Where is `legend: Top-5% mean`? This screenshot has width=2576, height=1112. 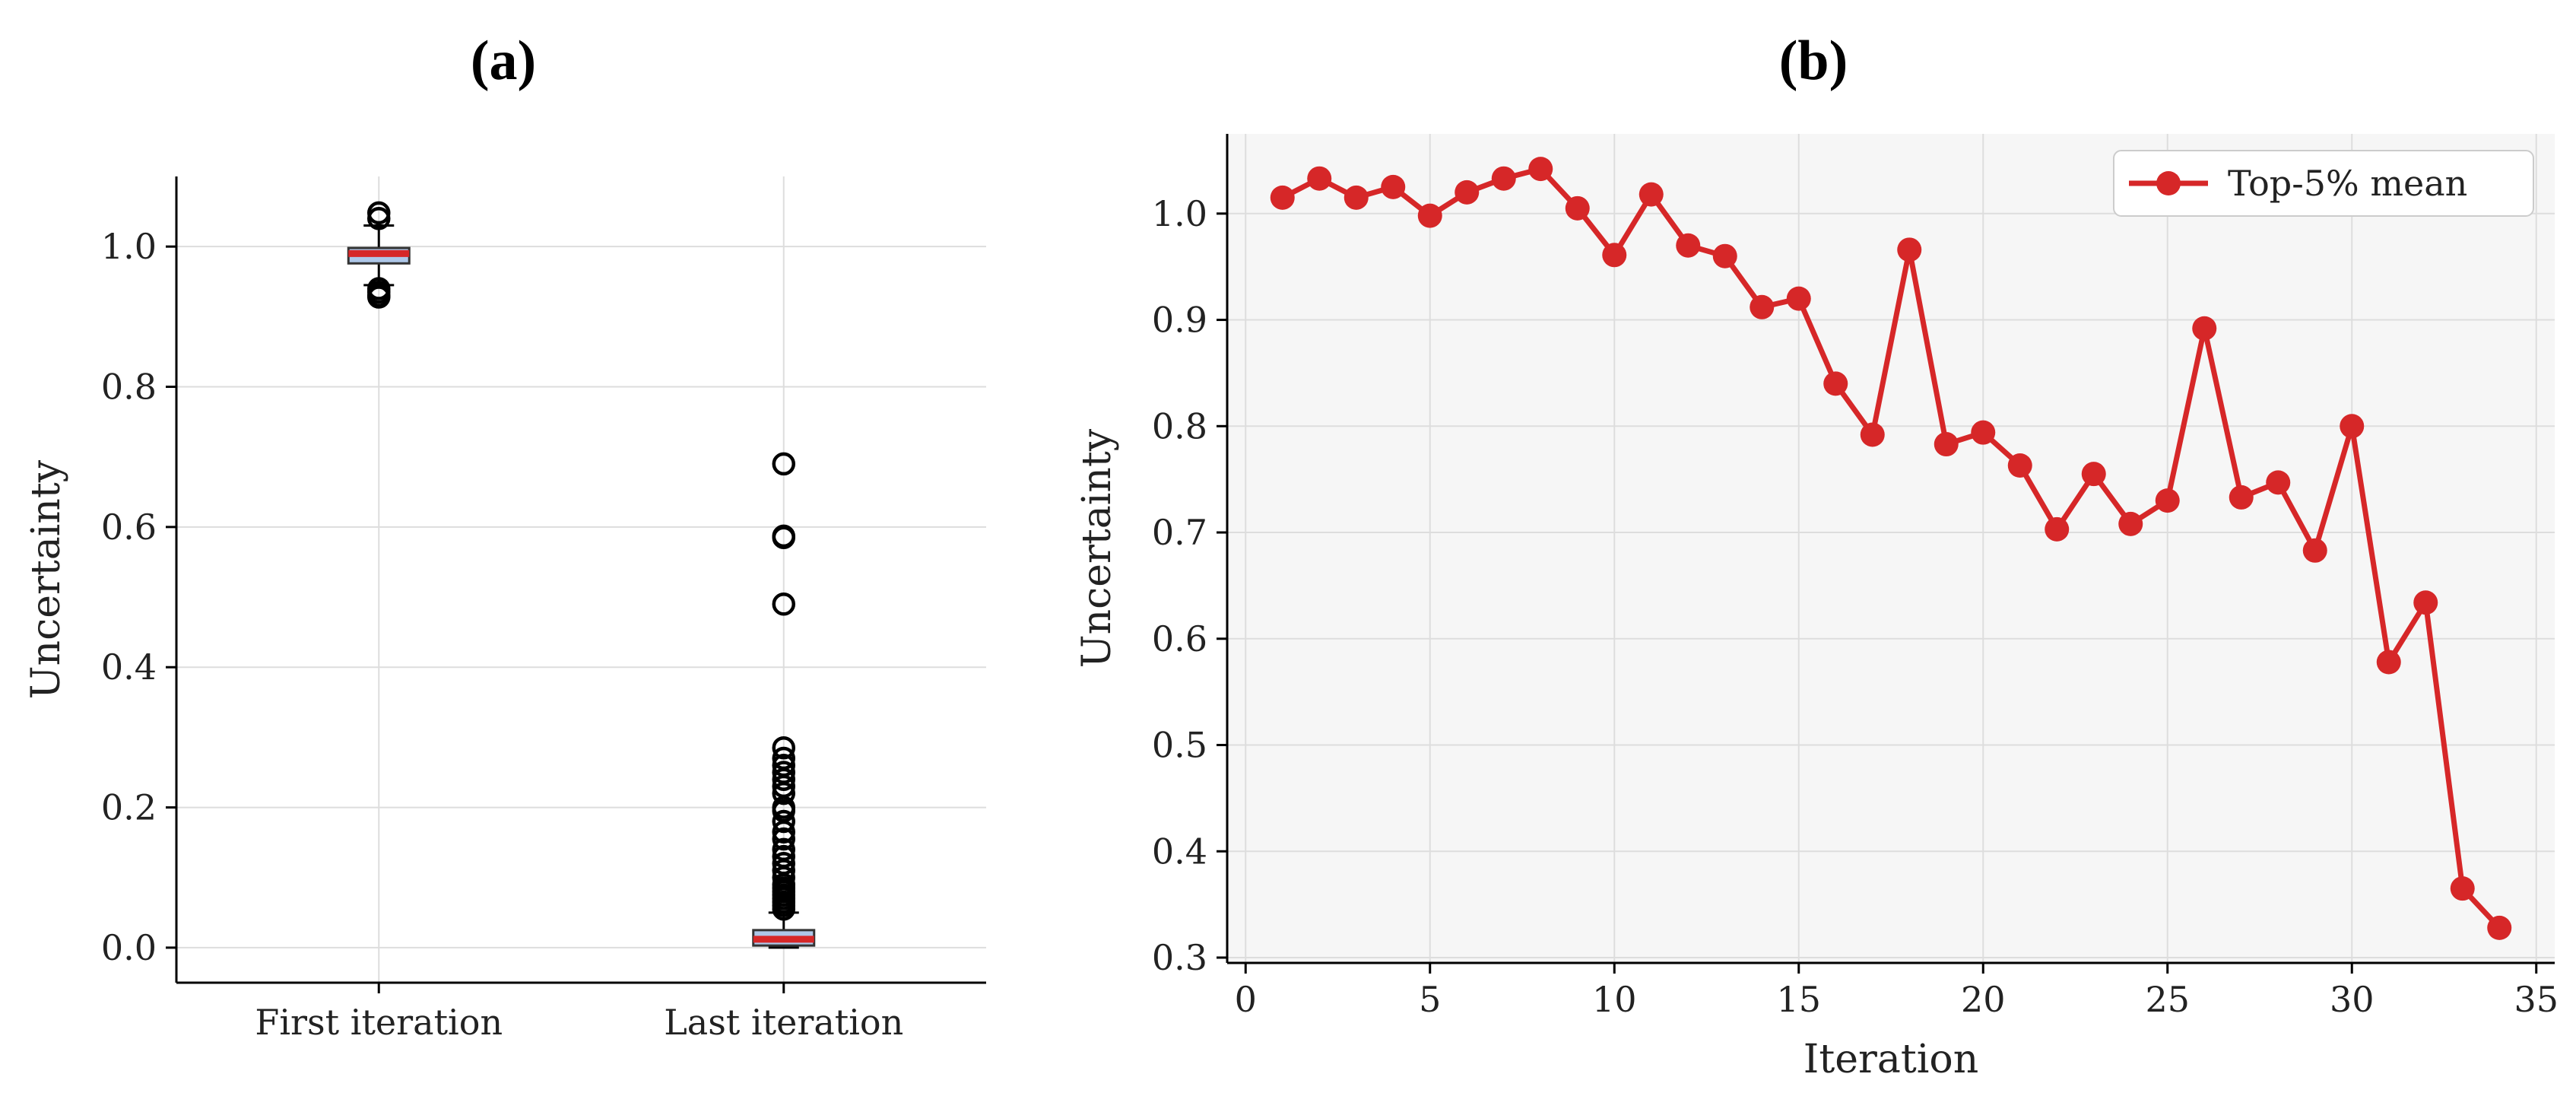 legend: Top-5% mean is located at coordinates (2324, 184).